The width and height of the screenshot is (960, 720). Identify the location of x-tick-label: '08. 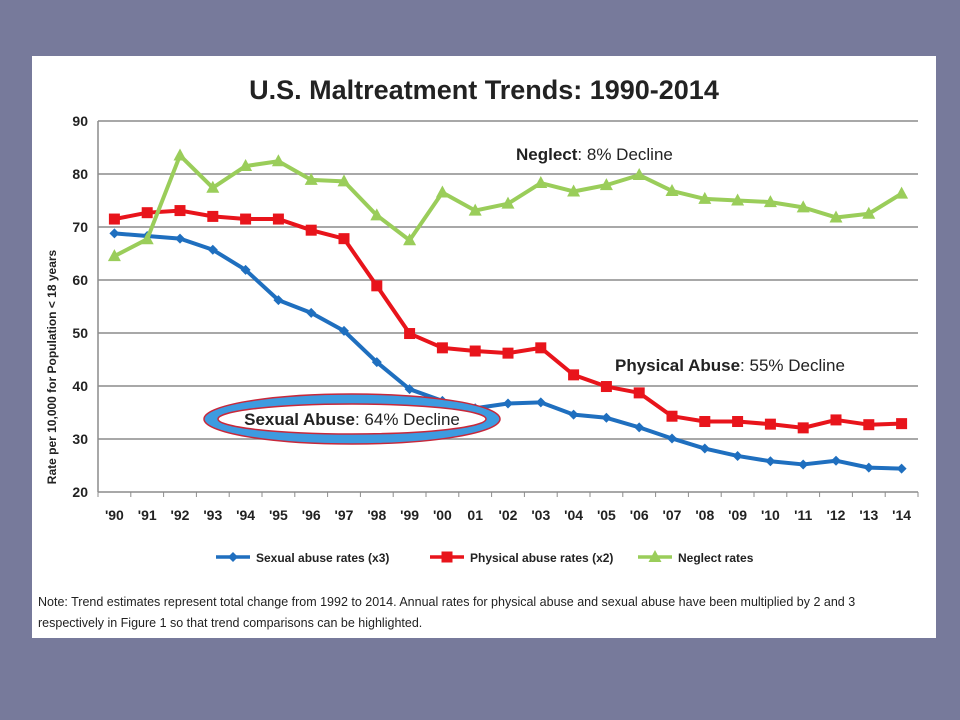
(704, 515).